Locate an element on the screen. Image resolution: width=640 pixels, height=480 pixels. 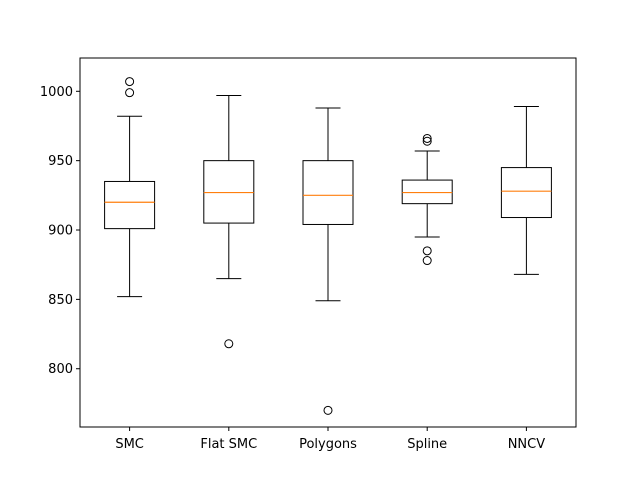
x-tick-label: Spline is located at coordinates (427, 444).